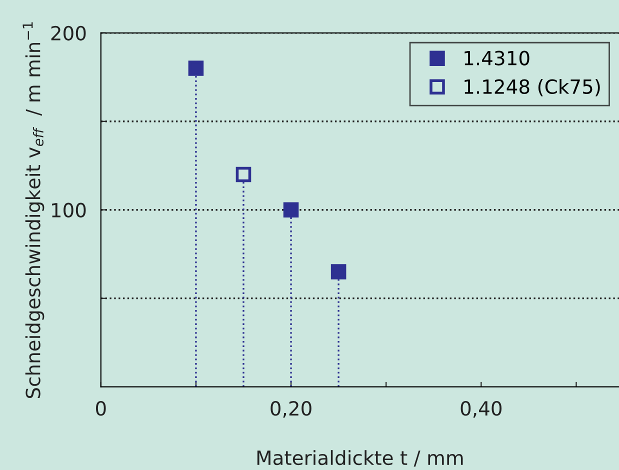 Image resolution: width=619 pixels, height=470 pixels. What do you see at coordinates (69, 210) in the screenshot?
I see `y-tick-label: 100` at bounding box center [69, 210].